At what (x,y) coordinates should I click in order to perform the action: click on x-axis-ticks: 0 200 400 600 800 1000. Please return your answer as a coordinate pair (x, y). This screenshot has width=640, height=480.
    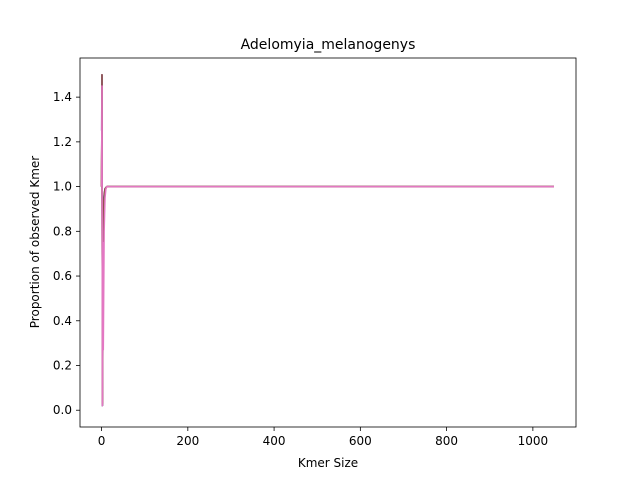
    Looking at the image, I should click on (323, 437).